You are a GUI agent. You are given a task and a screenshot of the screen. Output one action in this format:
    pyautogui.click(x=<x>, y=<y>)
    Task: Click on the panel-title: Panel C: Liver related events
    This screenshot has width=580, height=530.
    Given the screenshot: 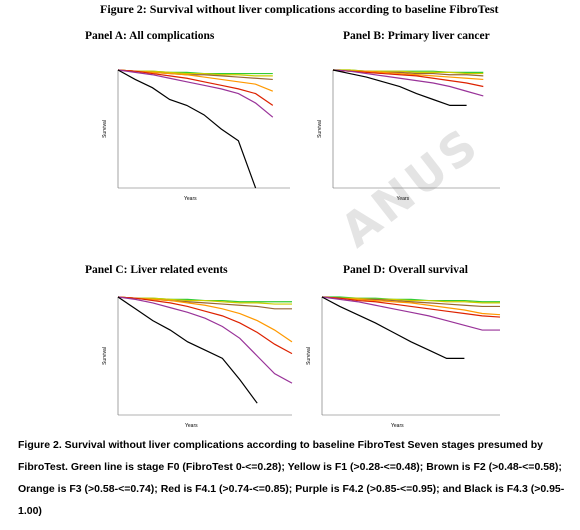 What is the action you would take?
    pyautogui.click(x=156, y=270)
    